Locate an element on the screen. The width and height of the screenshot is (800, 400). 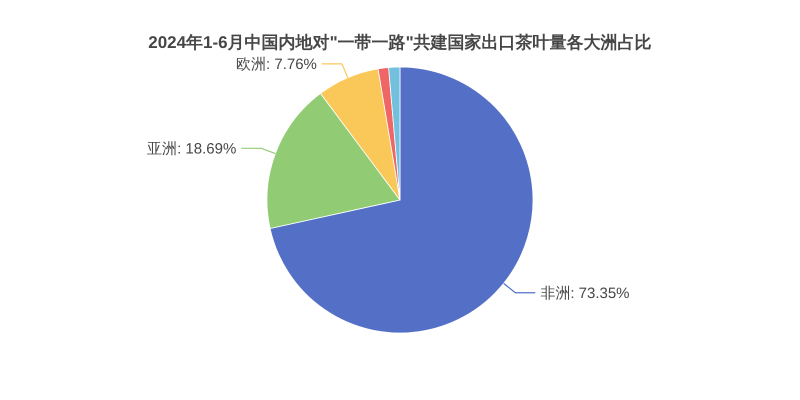
slice-label: 欧洲: 7.76% is located at coordinates (276, 64).